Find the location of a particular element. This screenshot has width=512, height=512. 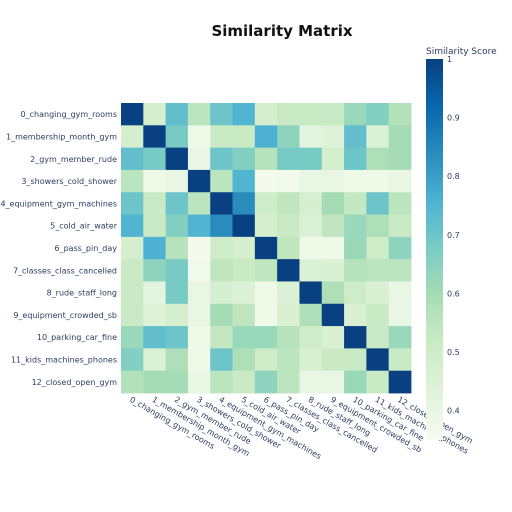

colorbar-tick-label: 0.8 is located at coordinates (453, 176).